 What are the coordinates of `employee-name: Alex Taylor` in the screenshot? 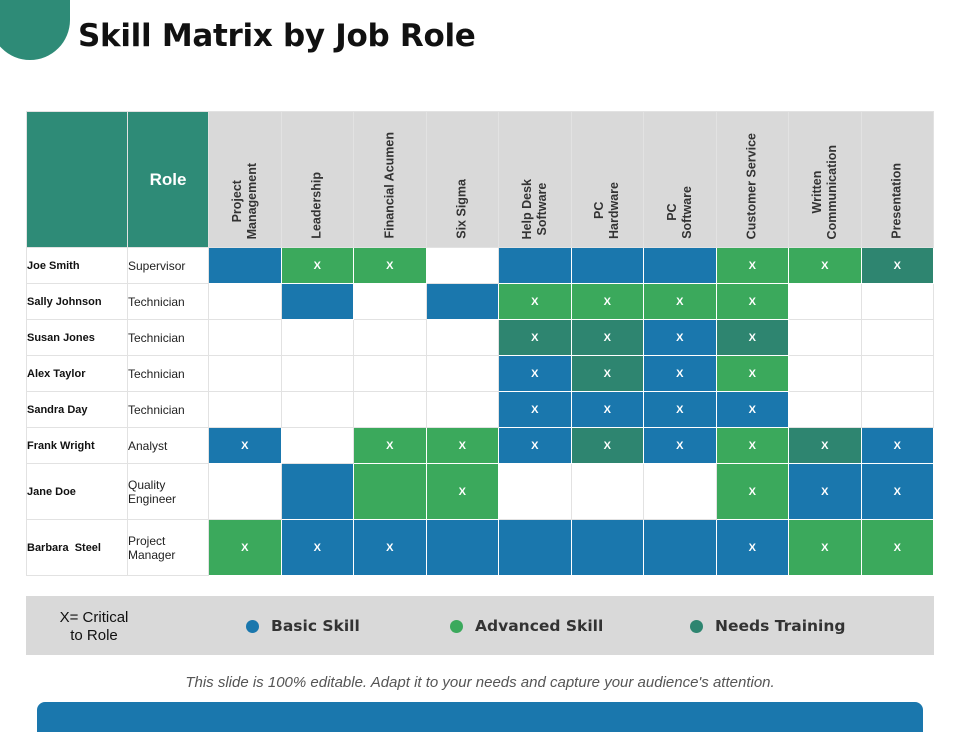 It's located at (77, 373).